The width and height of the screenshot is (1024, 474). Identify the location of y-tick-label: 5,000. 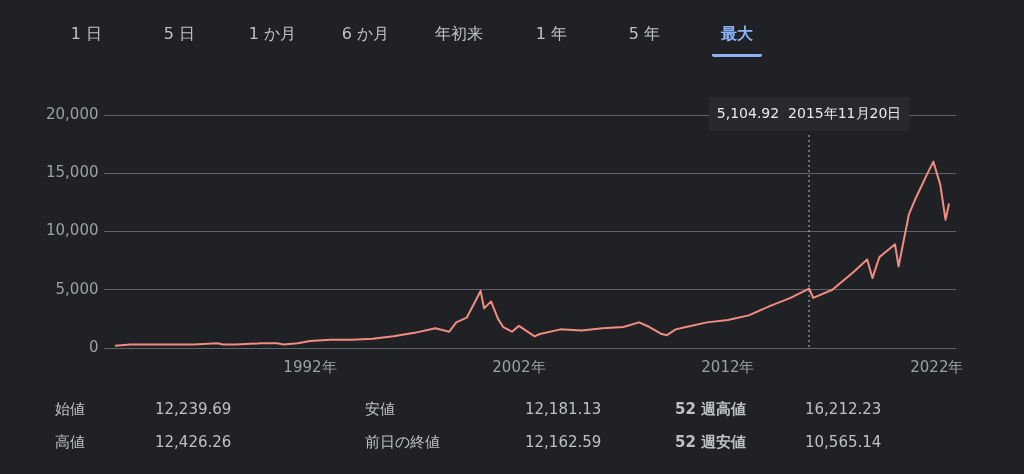
(77, 288).